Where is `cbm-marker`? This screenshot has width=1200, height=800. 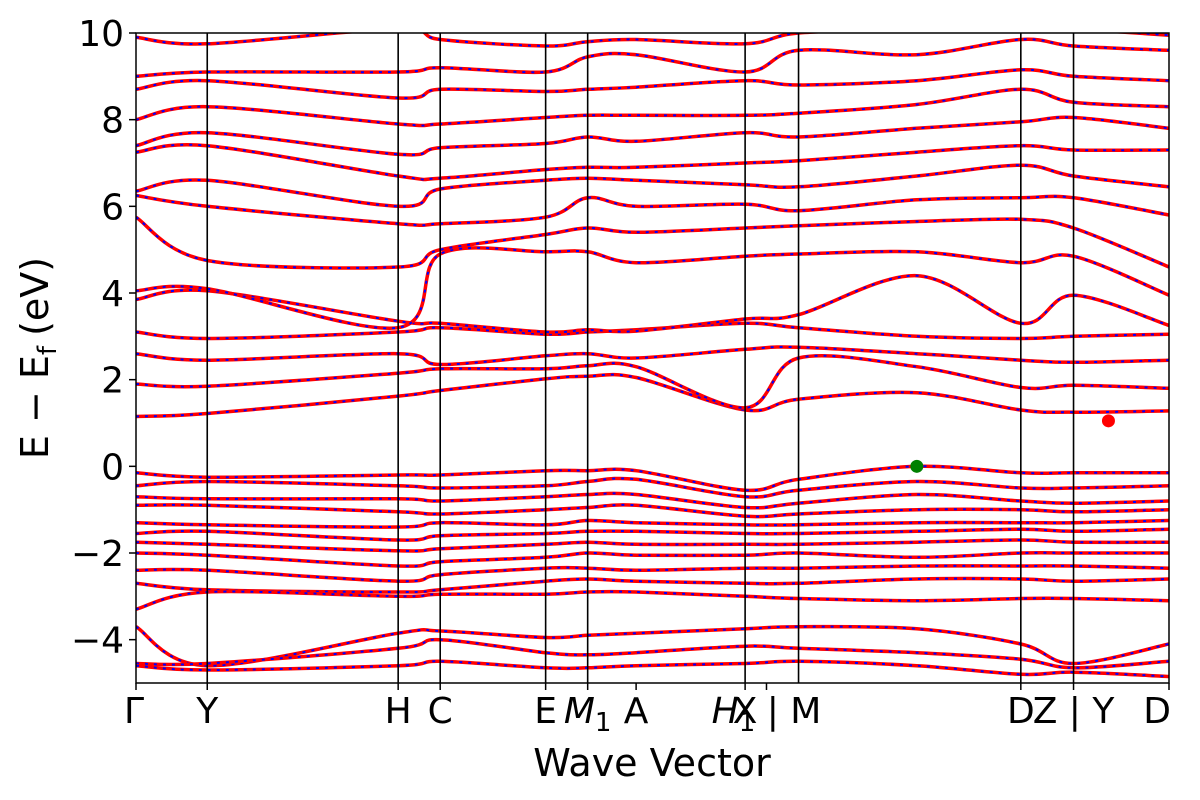 cbm-marker is located at coordinates (1108, 421).